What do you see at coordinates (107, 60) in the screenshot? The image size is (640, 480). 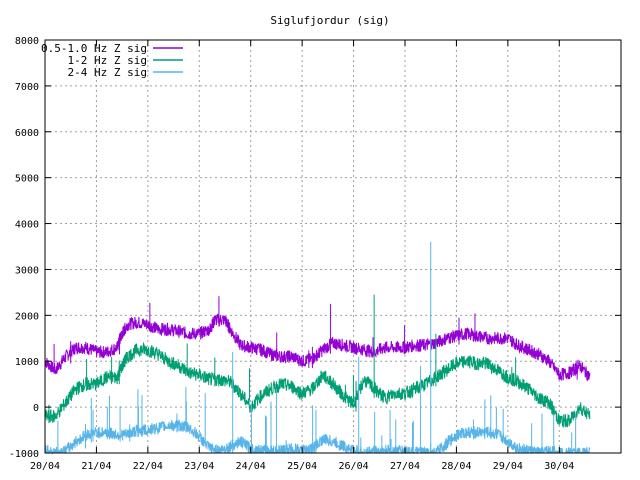 I see `legend-label: 1-2 Hz Z sig` at bounding box center [107, 60].